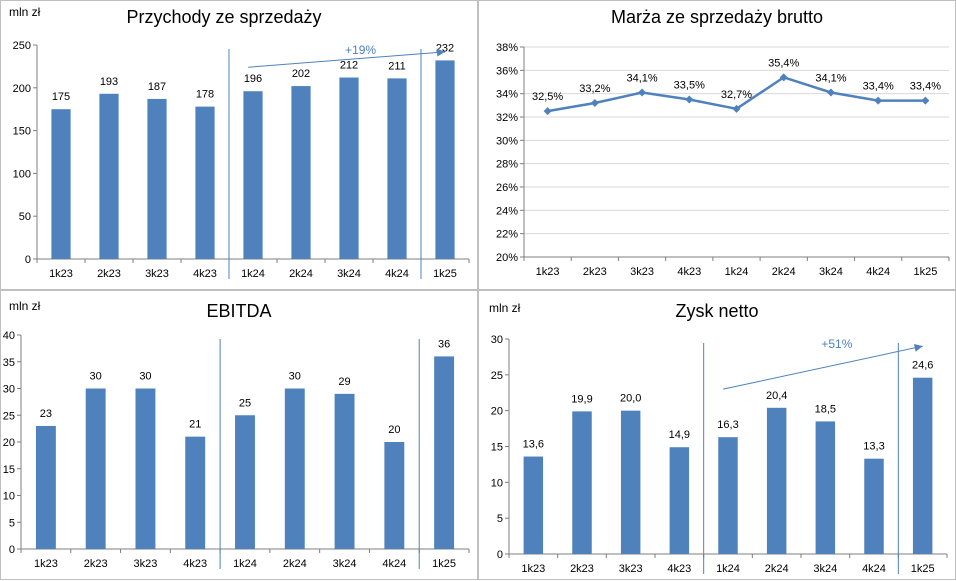  I want to click on x-tick-label: 3k23, so click(157, 274).